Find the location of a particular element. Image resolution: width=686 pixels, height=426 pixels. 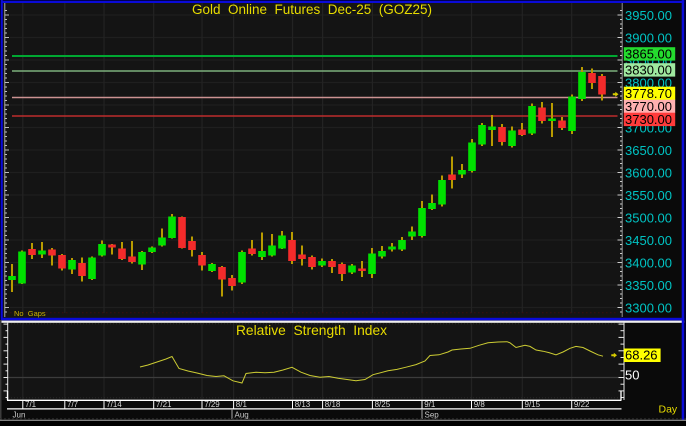

svg-text: 3450.00 is located at coordinates (648, 240).